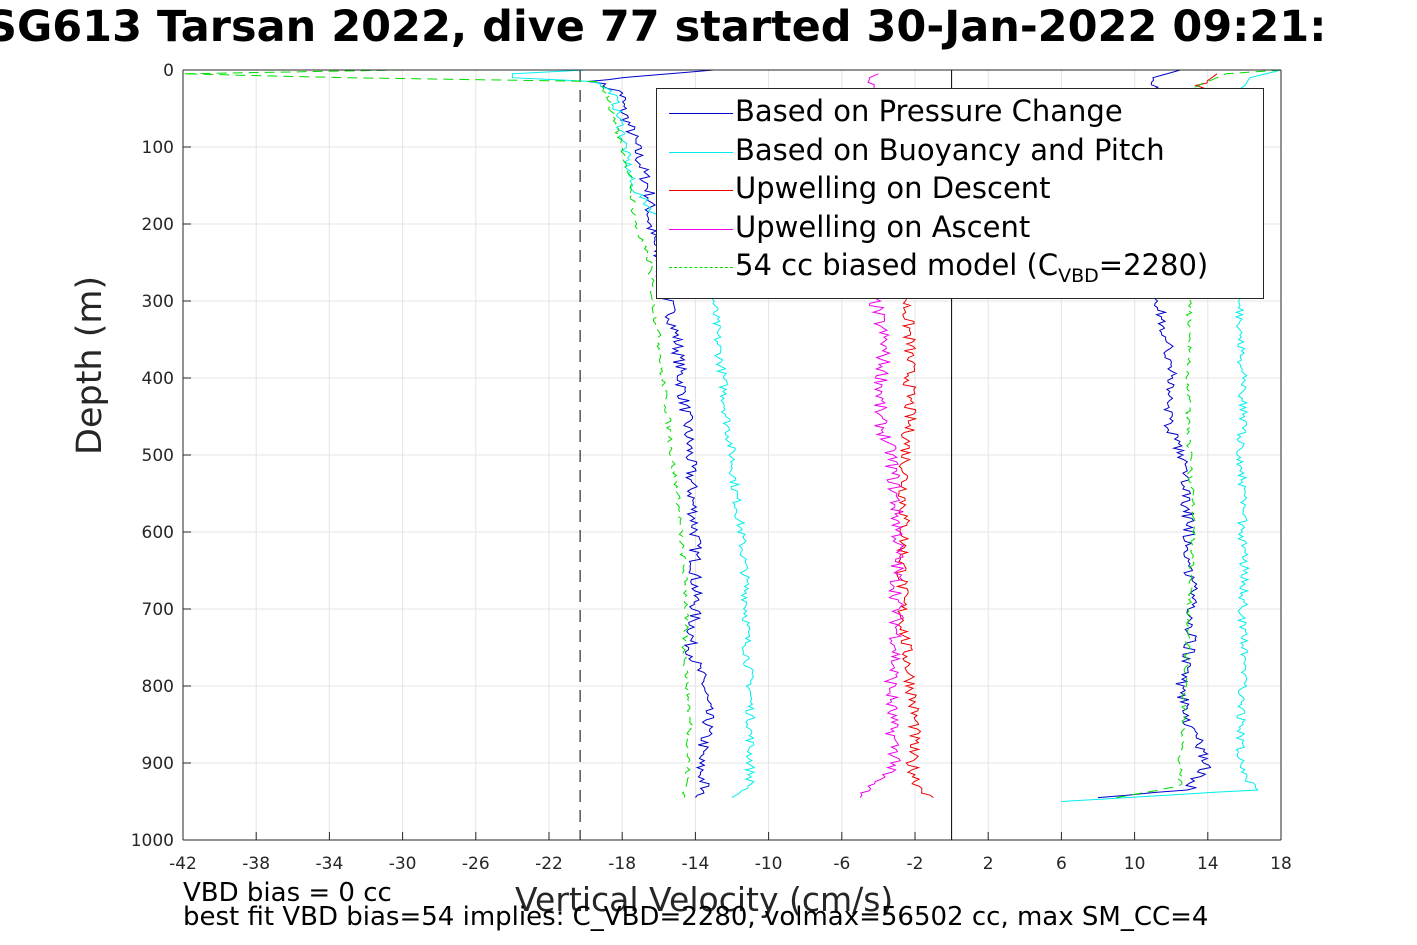 This screenshot has width=1417, height=945. Describe the element at coordinates (549, 864) in the screenshot. I see `x-tick-label: -22` at that location.